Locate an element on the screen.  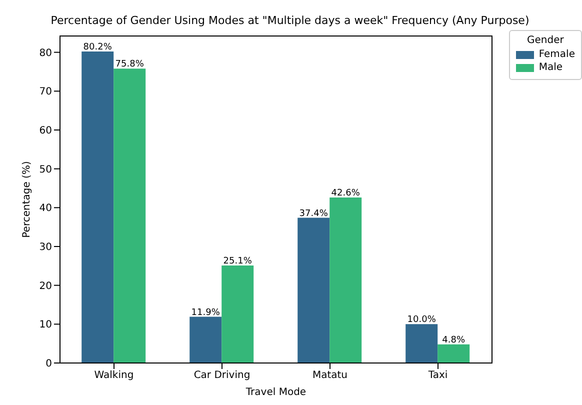
legend-label: Female is located at coordinates (556, 54).